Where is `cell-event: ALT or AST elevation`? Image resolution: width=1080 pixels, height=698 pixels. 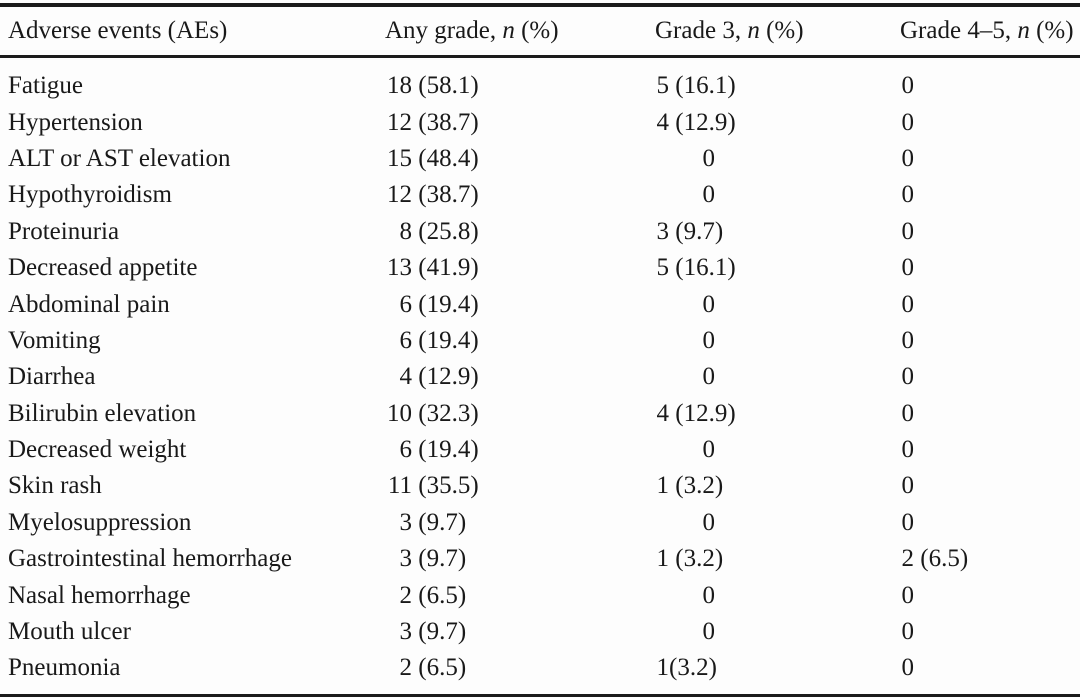
cell-event: ALT or AST elevation is located at coordinates (119, 158).